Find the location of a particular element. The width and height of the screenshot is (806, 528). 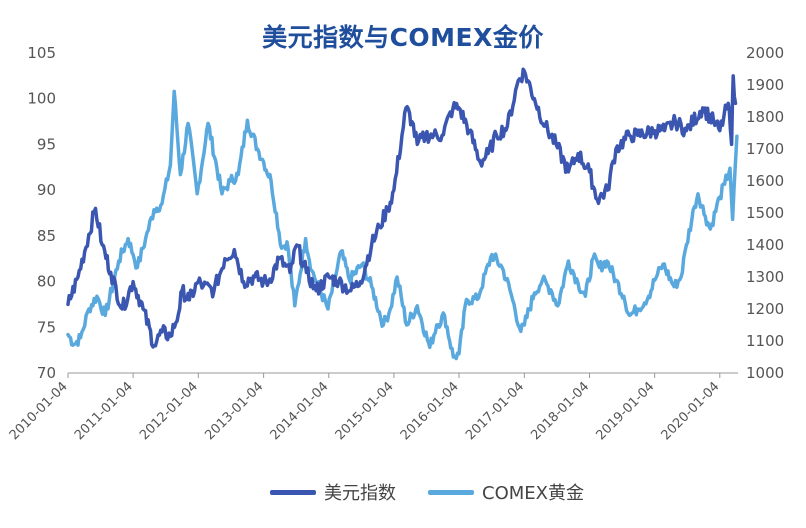

y-left-tick-label: 95 is located at coordinates (46, 144).